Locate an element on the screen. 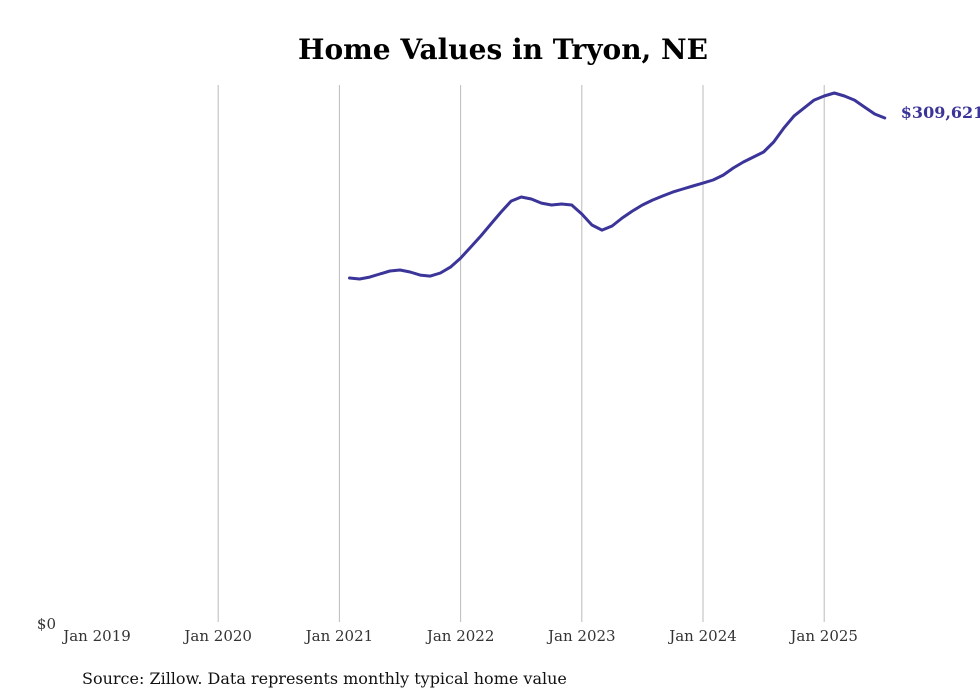 The height and width of the screenshot is (699, 980). x-tick-label: Jan 2022 is located at coordinates (460, 636).